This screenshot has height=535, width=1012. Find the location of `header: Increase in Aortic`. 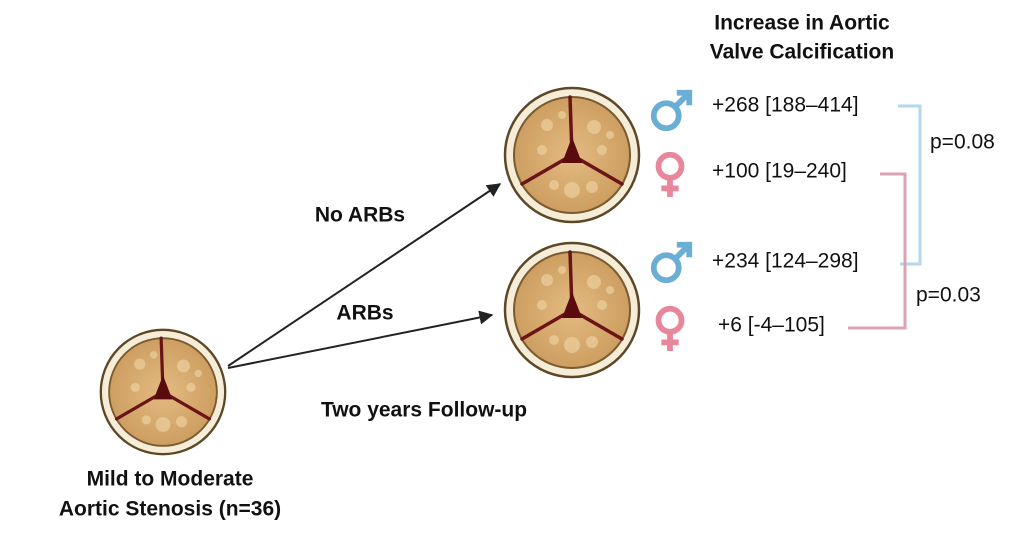

header: Increase in Aortic is located at coordinates (802, 23).